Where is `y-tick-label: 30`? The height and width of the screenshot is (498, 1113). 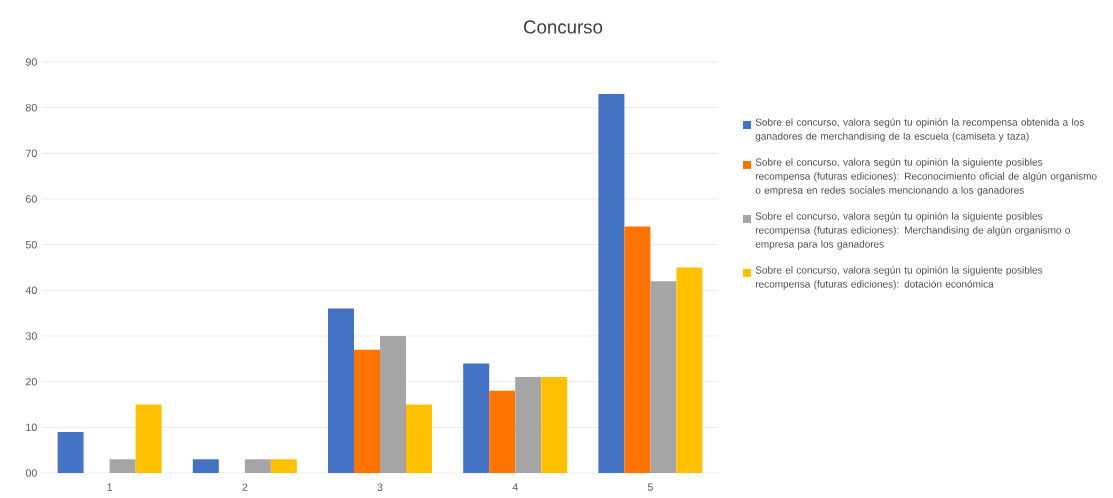
y-tick-label: 30 is located at coordinates (31, 336).